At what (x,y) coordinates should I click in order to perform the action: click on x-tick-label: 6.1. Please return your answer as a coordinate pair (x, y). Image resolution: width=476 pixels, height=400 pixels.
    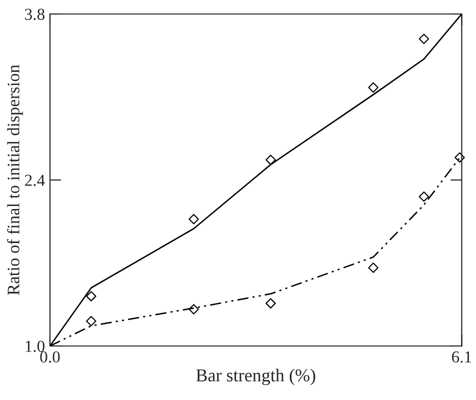
    Looking at the image, I should click on (462, 357).